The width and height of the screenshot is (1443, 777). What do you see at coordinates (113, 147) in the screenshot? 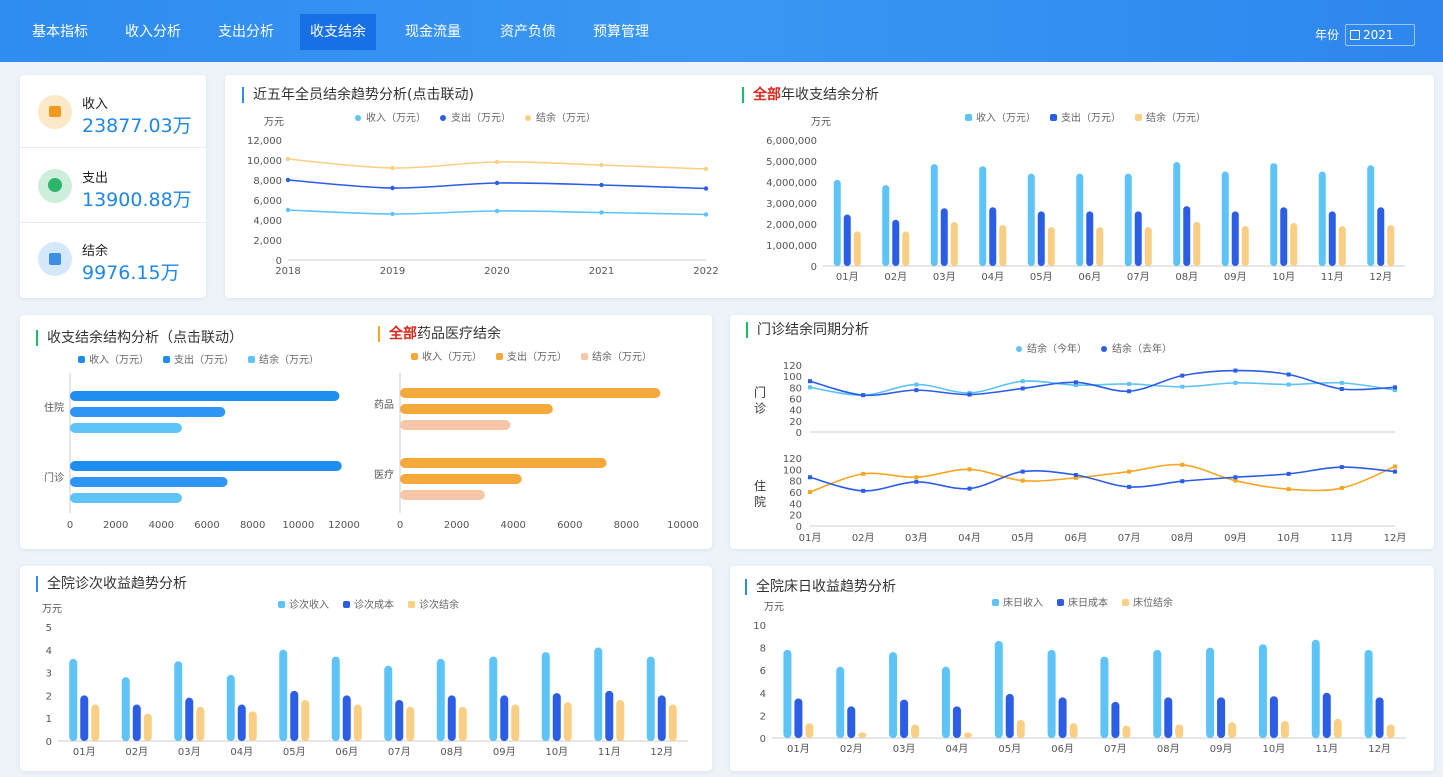
I see `divider` at bounding box center [113, 147].